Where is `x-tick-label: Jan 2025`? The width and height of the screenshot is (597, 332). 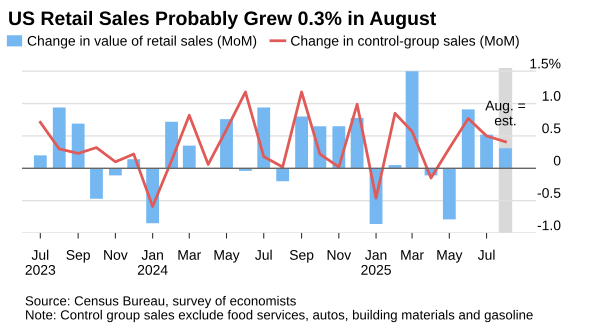 x-tick-label: Jan 2025 is located at coordinates (376, 262).